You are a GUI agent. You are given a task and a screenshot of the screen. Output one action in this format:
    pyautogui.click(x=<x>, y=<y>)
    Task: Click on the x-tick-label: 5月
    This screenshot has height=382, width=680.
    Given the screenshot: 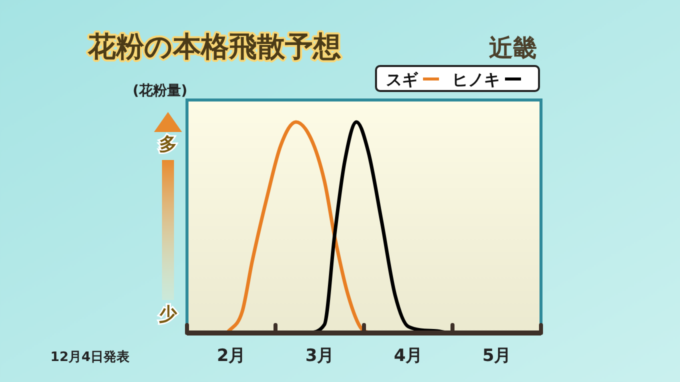 What is the action you would take?
    pyautogui.click(x=497, y=356)
    